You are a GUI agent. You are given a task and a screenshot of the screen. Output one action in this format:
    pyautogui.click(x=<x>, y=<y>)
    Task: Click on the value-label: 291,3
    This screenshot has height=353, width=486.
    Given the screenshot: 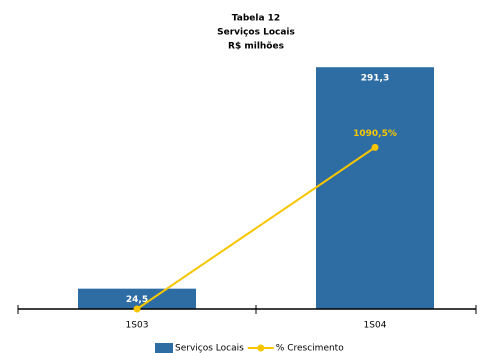 What is the action you would take?
    pyautogui.click(x=375, y=79)
    